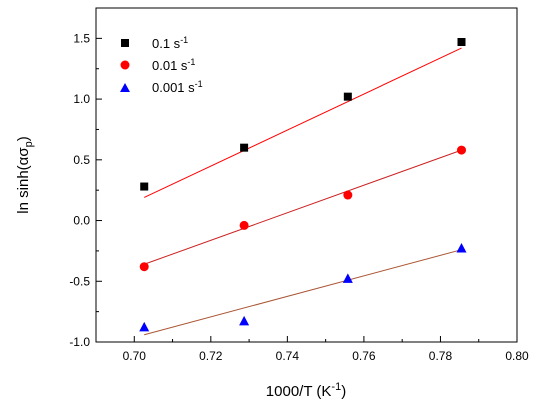 The image size is (550, 406). Describe the element at coordinates (306, 390) in the screenshot. I see `x-axis-title: 1000/T (K-1)` at that location.